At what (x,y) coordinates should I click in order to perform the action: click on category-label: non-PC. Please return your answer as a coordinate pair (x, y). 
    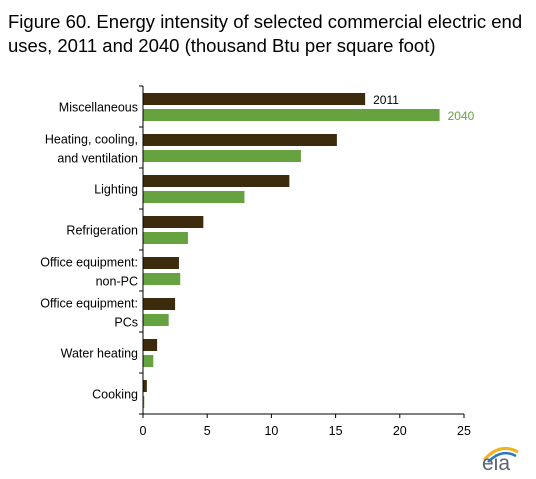
    Looking at the image, I should click on (117, 282).